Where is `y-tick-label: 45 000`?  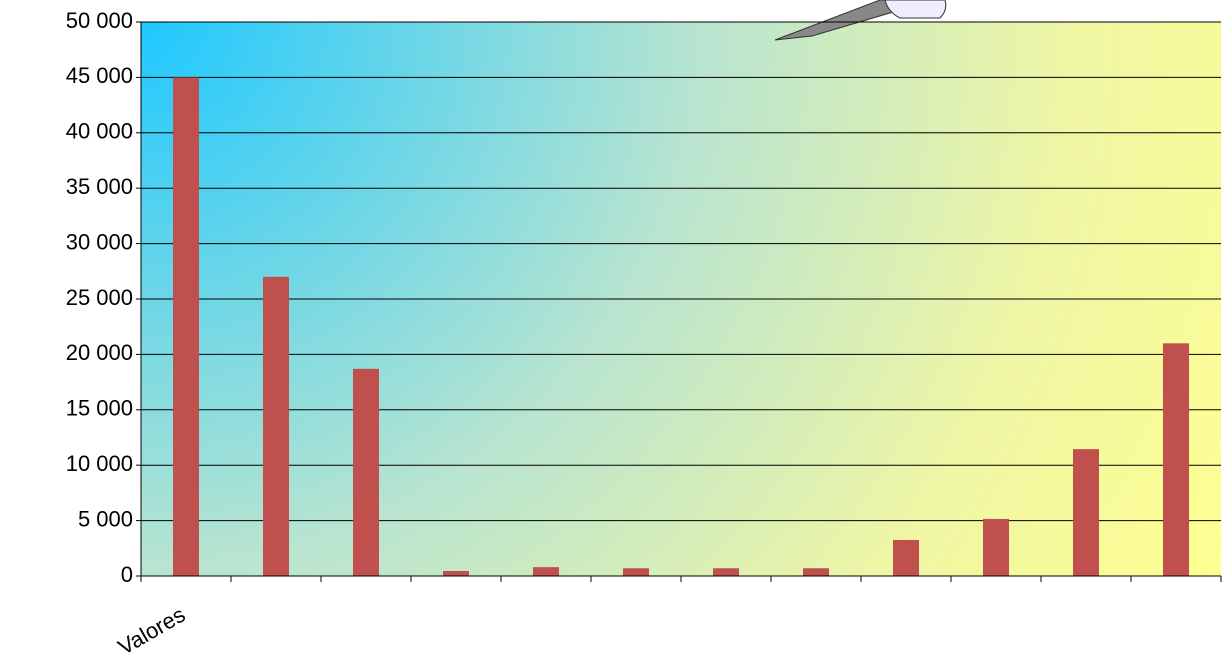
y-tick-label: 45 000 is located at coordinates (99, 75).